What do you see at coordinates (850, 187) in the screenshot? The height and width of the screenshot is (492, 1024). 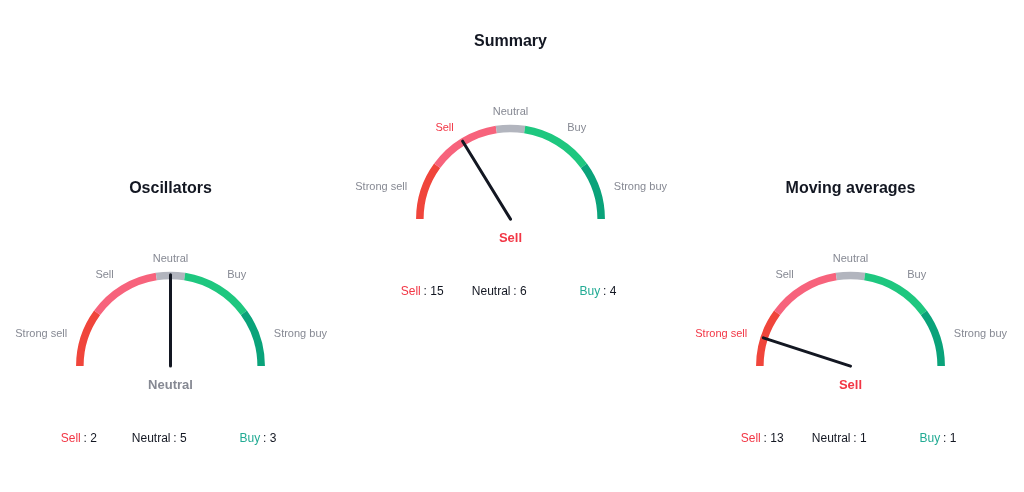 I see `chart-title: Moving averages` at bounding box center [850, 187].